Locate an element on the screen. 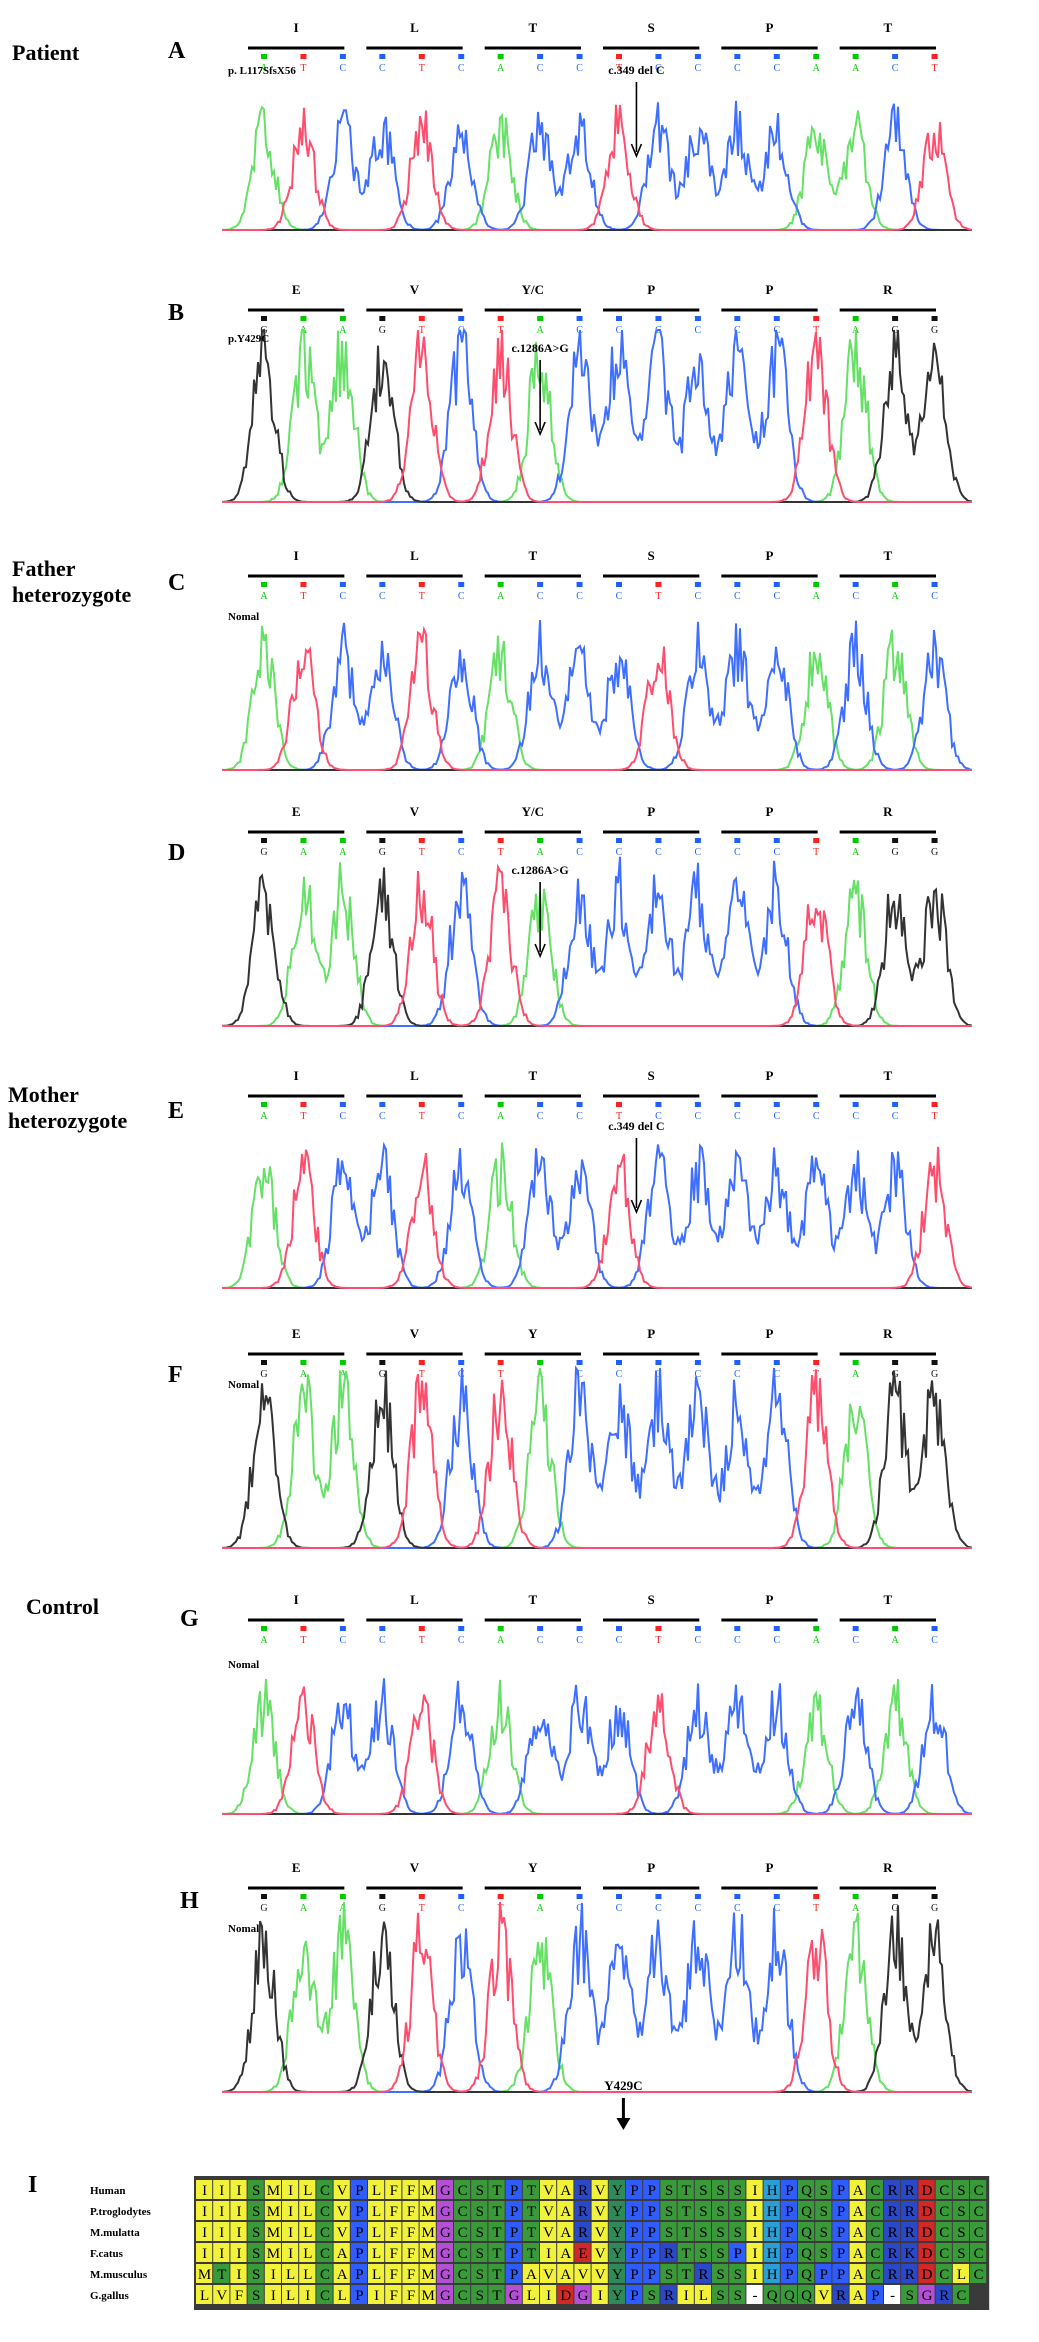 Image resolution: width=1039 pixels, height=2342 pixels. amino-acid-label: E is located at coordinates (296, 1333).